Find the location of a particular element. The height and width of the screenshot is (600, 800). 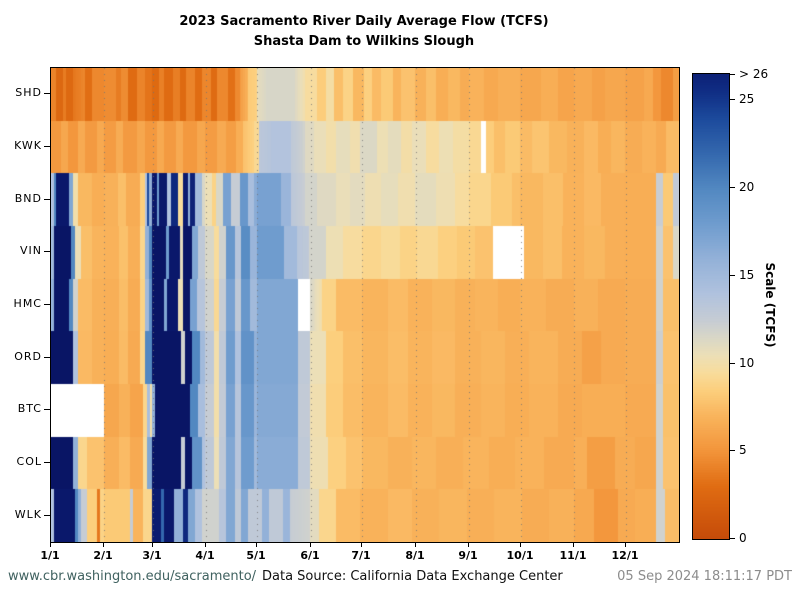

x-tick-label-12-1: 12/1 is located at coordinates (625, 555).